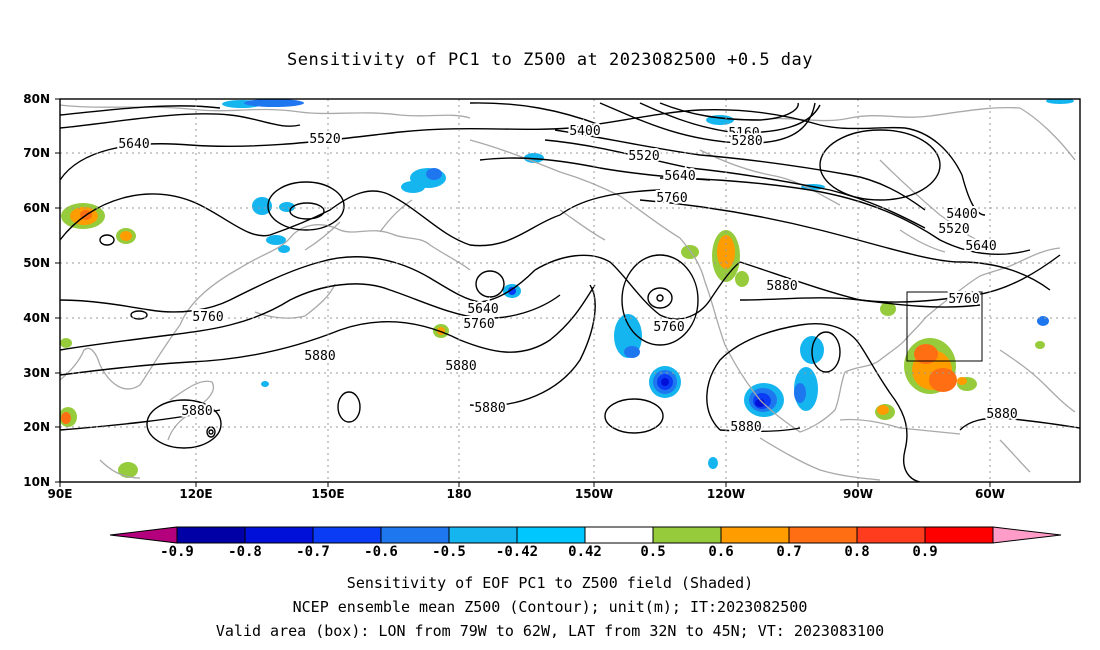  I want to click on lon-label: 90W, so click(858, 494).